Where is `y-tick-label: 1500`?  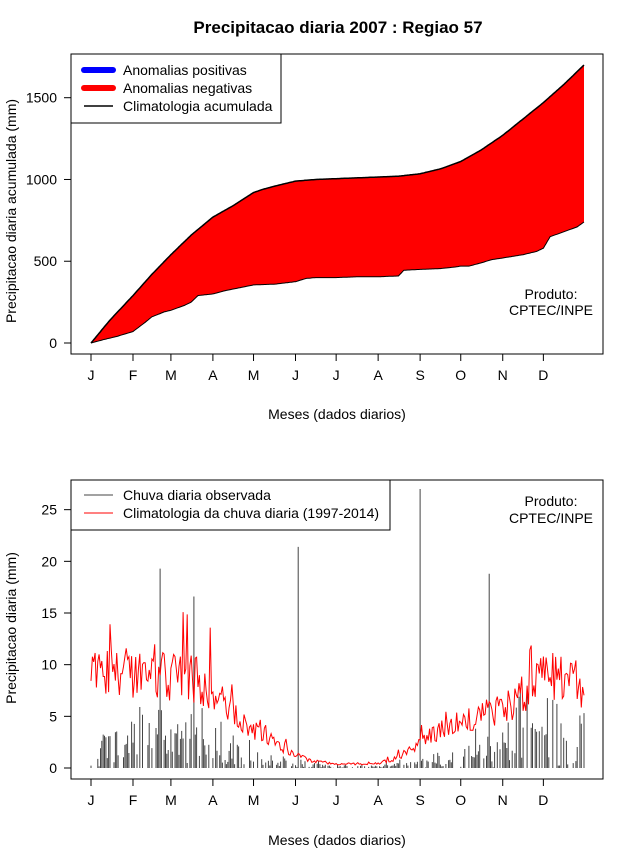
y-tick-label: 1500 is located at coordinates (41, 98).